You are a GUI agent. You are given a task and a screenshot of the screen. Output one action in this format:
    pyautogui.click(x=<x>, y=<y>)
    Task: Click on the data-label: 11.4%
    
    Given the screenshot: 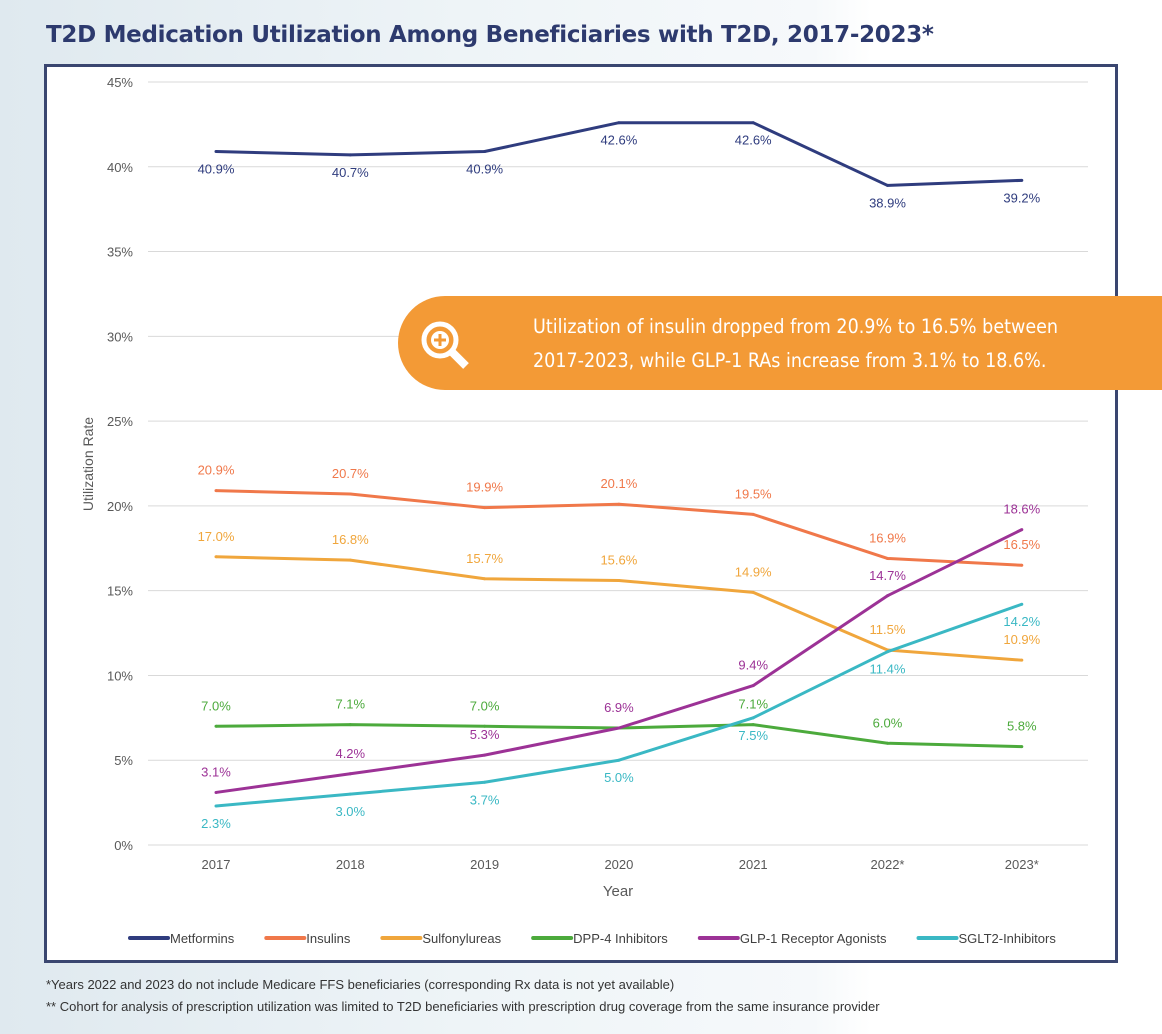 What is the action you would take?
    pyautogui.click(x=888, y=669)
    